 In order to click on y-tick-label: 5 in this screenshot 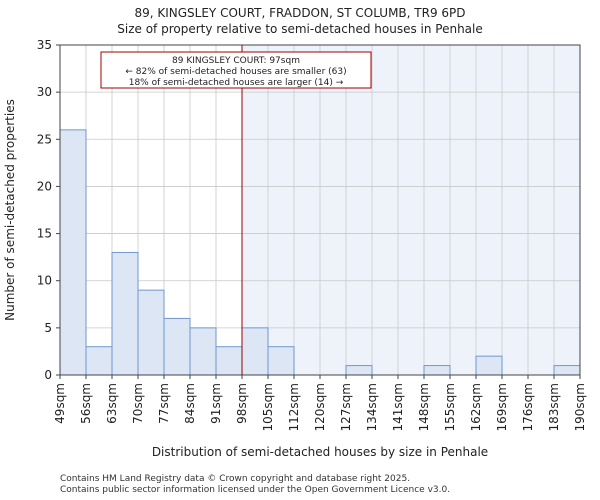, I will do `click(48, 328)`.